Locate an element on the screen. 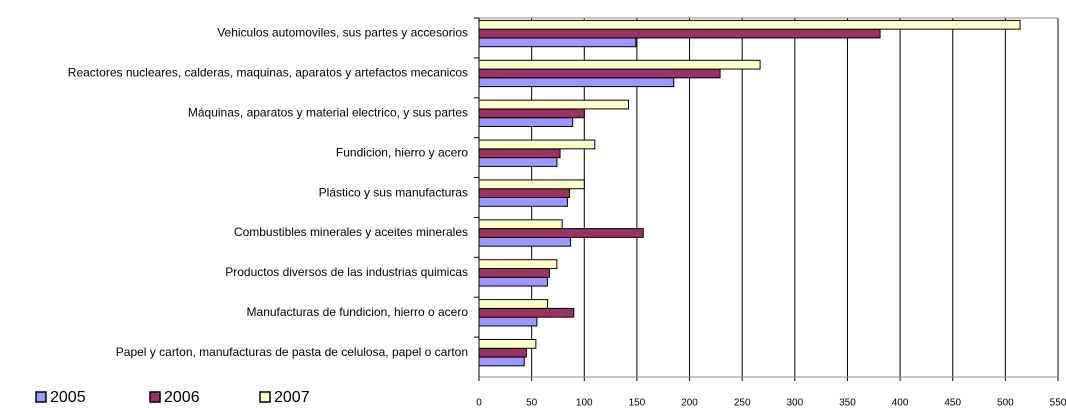 The image size is (1066, 408). x-tick-label: 200 is located at coordinates (689, 403).